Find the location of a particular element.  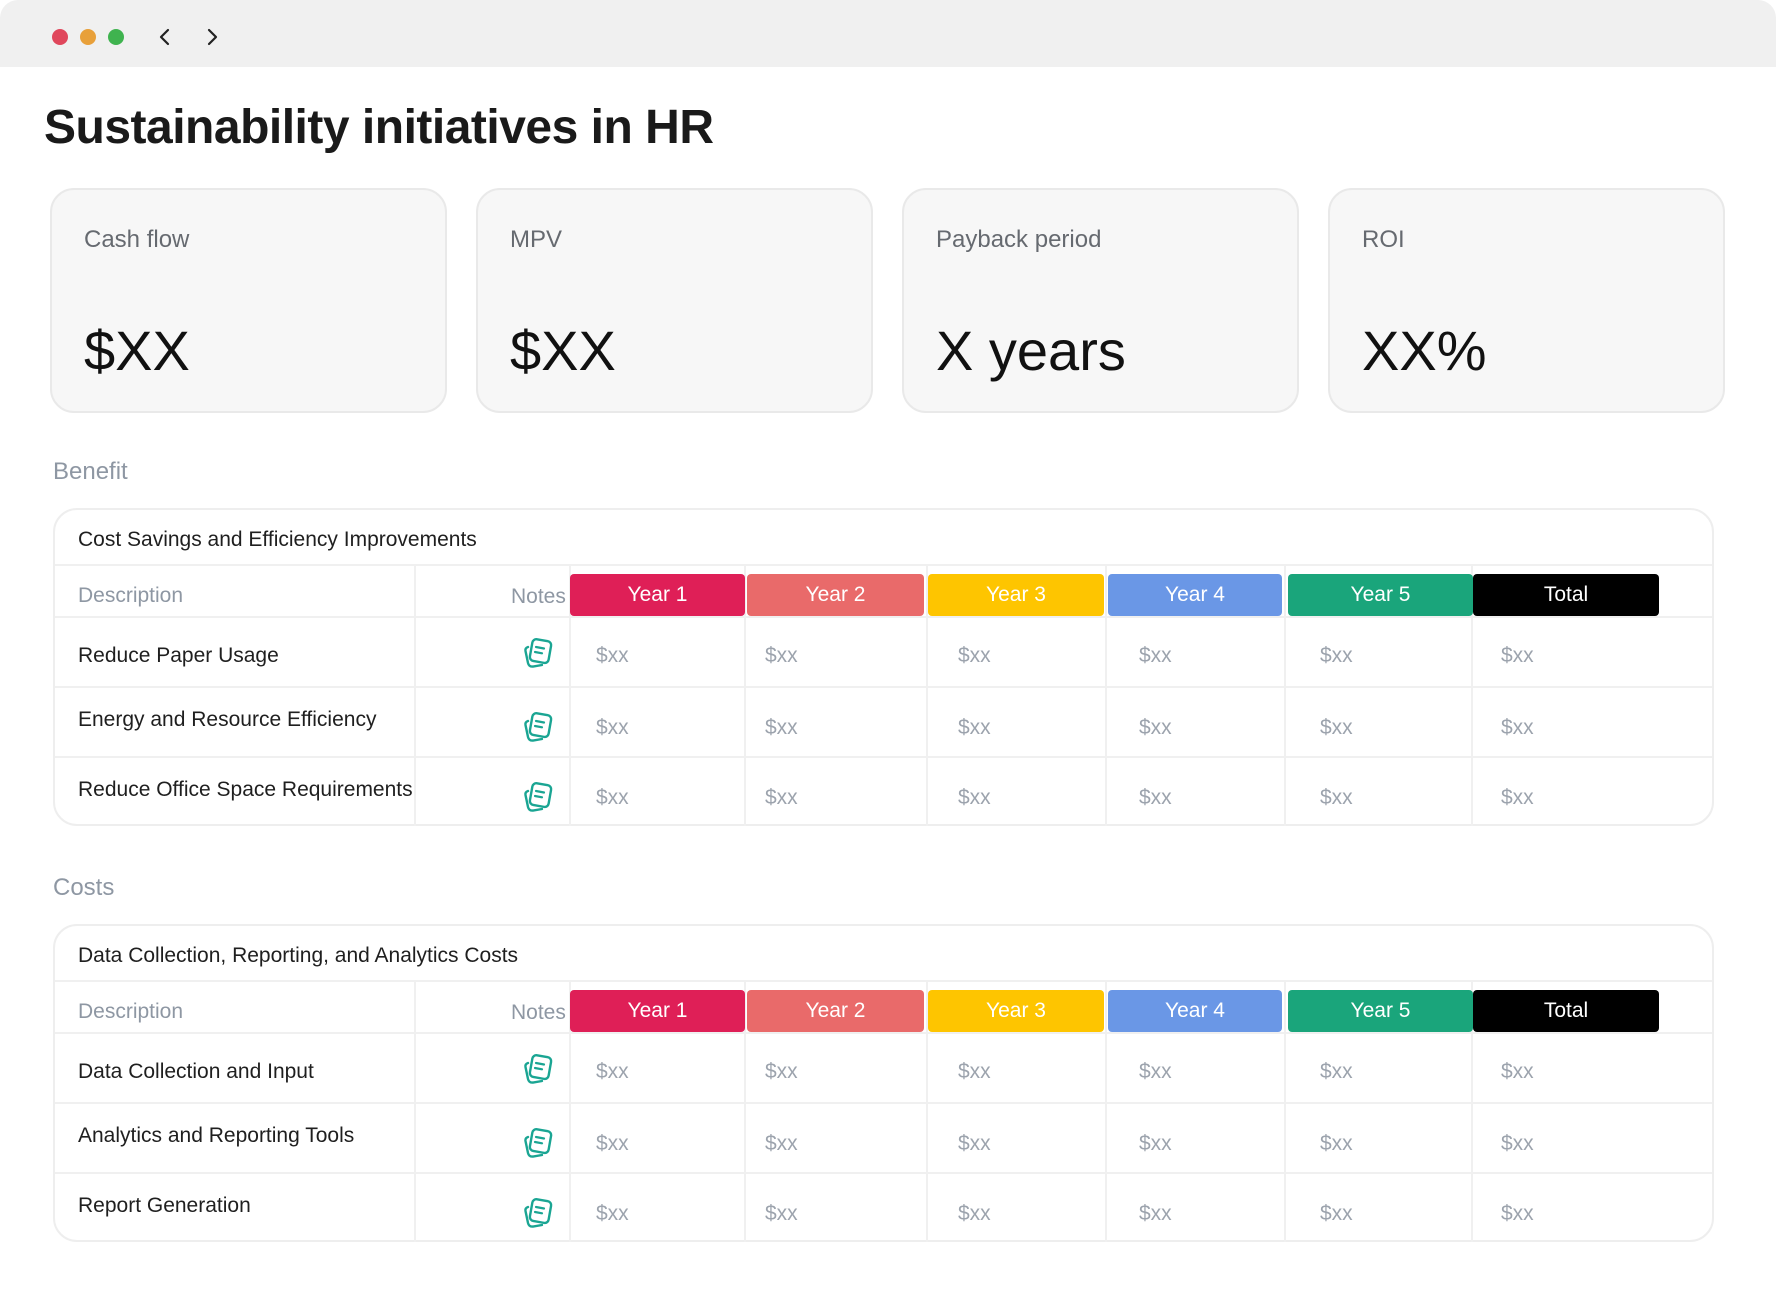

kpi-label: Payback period is located at coordinates (1019, 239).